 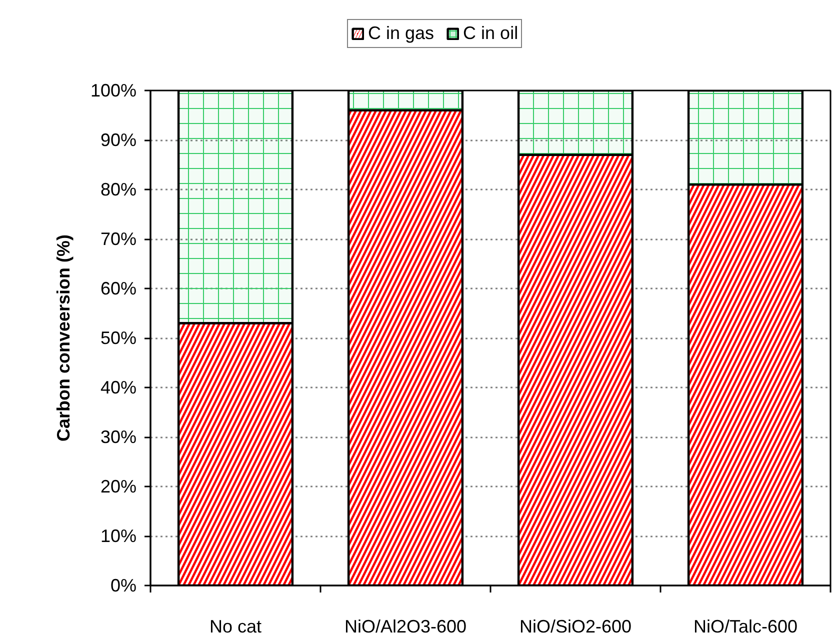 What do you see at coordinates (490, 33) in the screenshot?
I see `legend-label: C in oil` at bounding box center [490, 33].